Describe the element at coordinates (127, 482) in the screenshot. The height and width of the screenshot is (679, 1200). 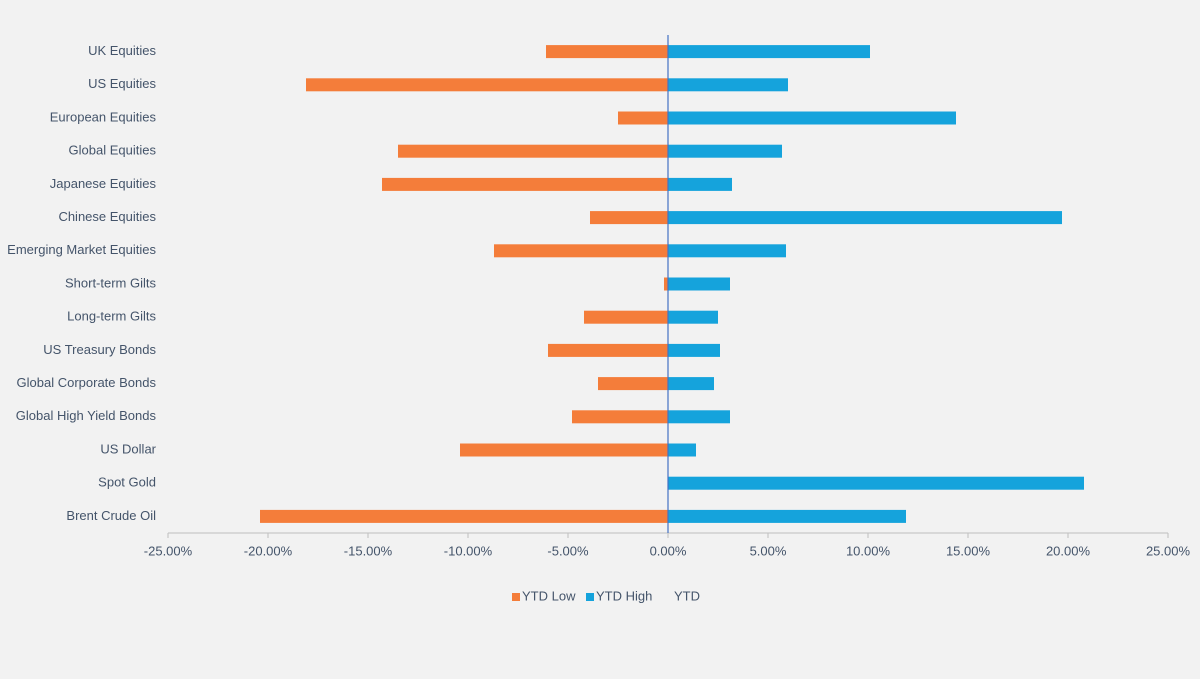
I see `y-tick-label: Spot Gold` at that location.